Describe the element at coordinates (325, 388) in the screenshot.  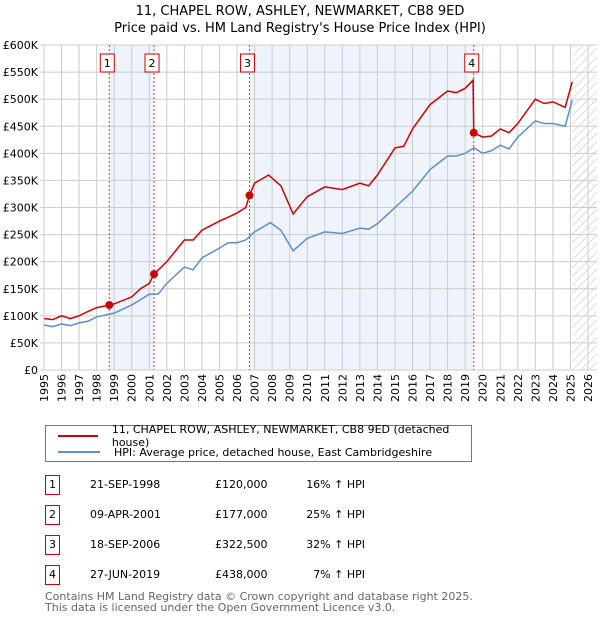
I see `x-tick-label: 2011` at that location.